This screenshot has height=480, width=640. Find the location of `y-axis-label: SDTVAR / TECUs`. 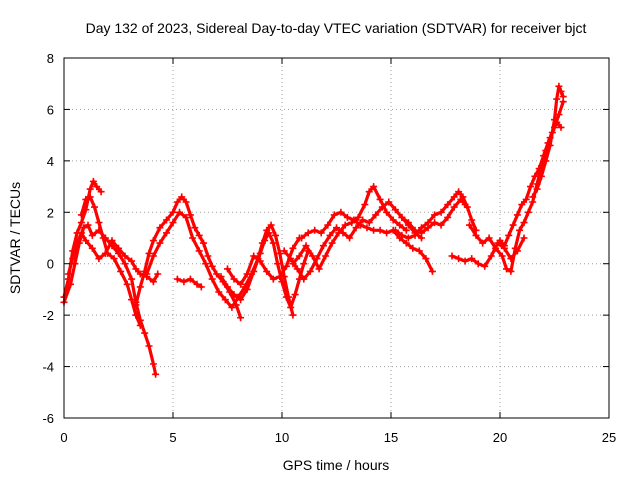

y-axis-label: SDTVAR / TECUs is located at coordinates (15, 238).